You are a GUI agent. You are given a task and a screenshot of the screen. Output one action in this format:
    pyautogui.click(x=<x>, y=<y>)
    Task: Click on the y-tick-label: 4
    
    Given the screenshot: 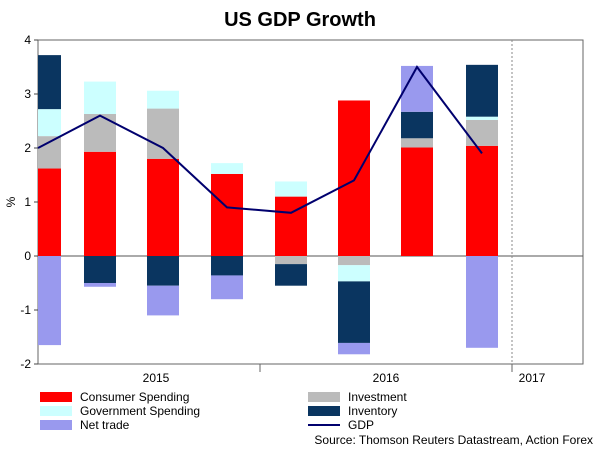 What is the action you would take?
    pyautogui.click(x=27, y=40)
    